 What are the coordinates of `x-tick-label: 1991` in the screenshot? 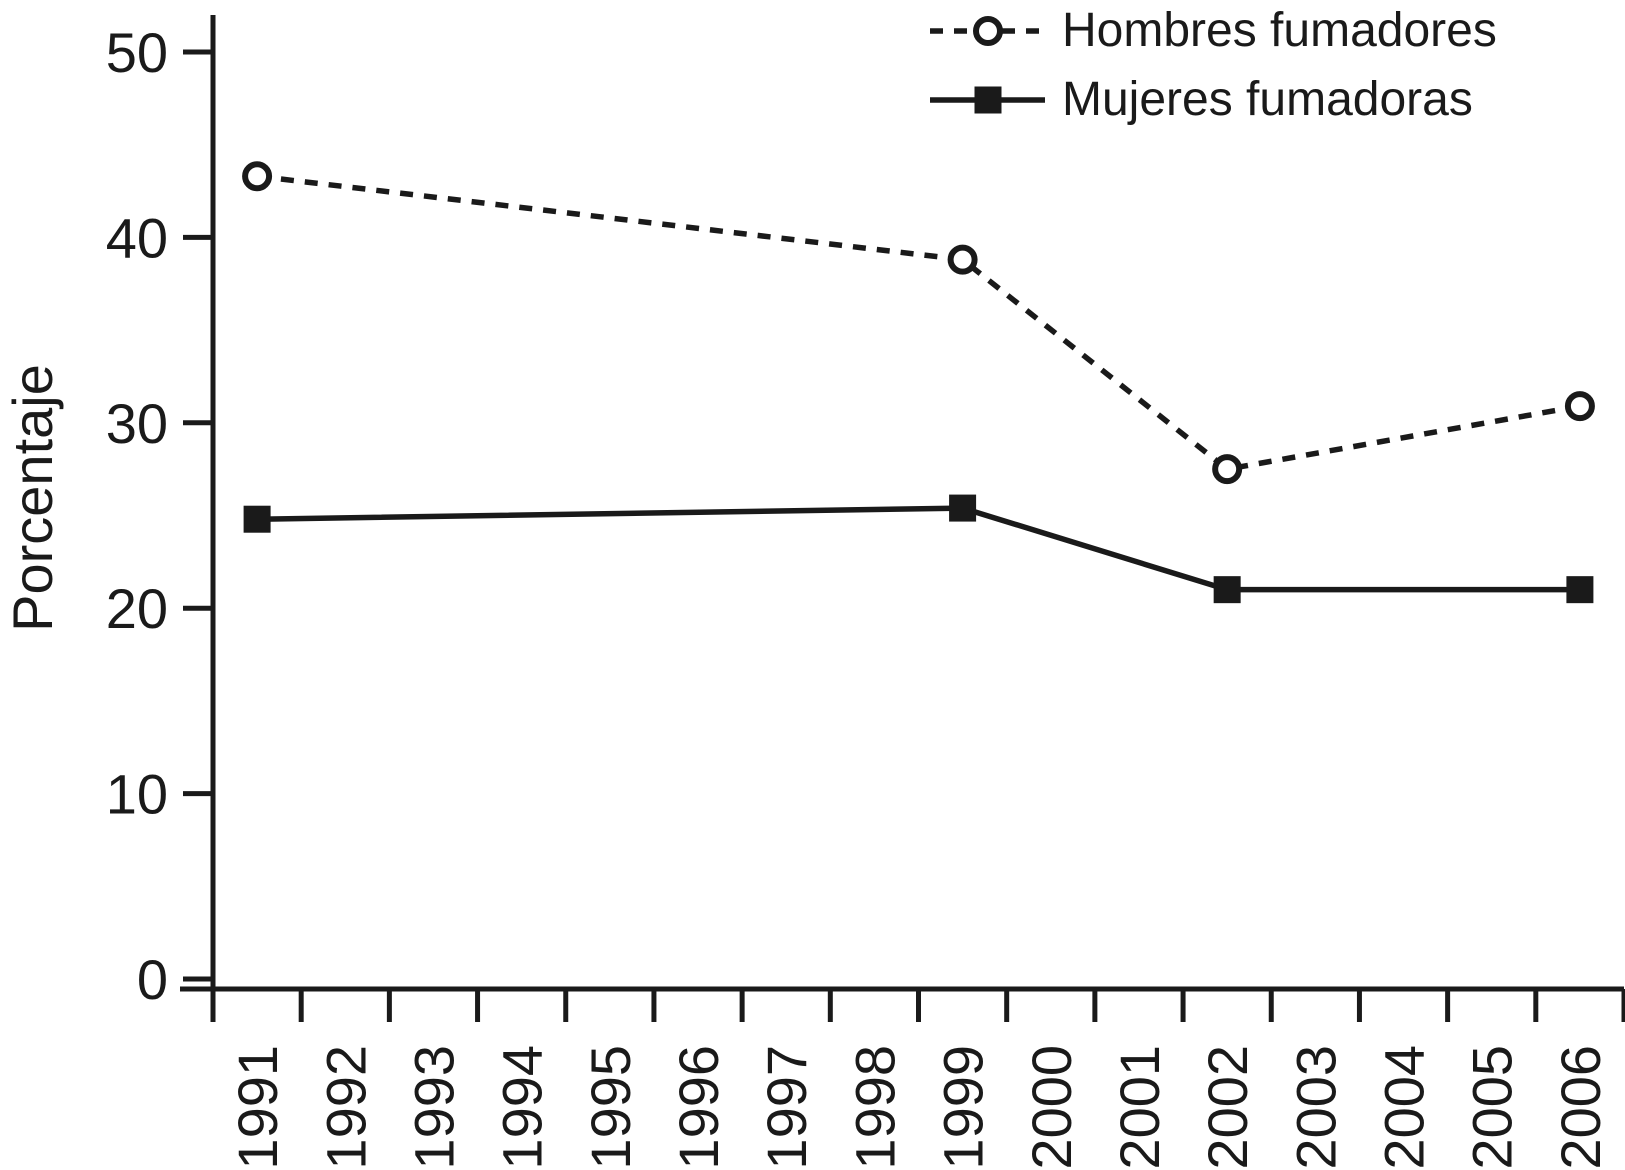 It's located at (257, 1107).